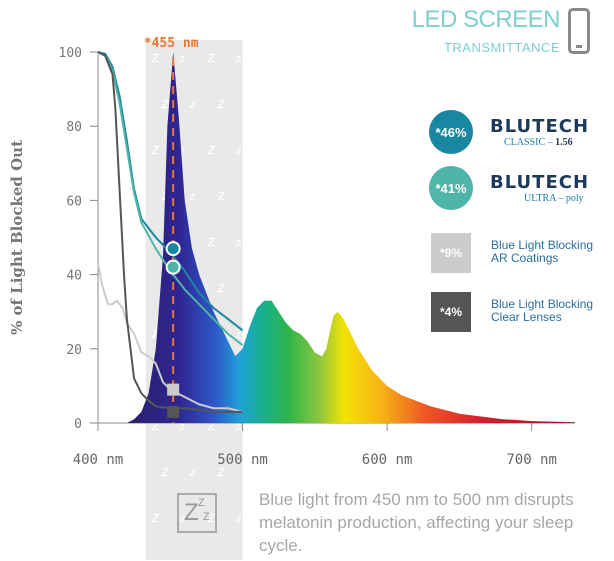 This screenshot has width=614, height=561. What do you see at coordinates (17, 237) in the screenshot?
I see `y-axis-label: % of Light Blocked Out` at bounding box center [17, 237].